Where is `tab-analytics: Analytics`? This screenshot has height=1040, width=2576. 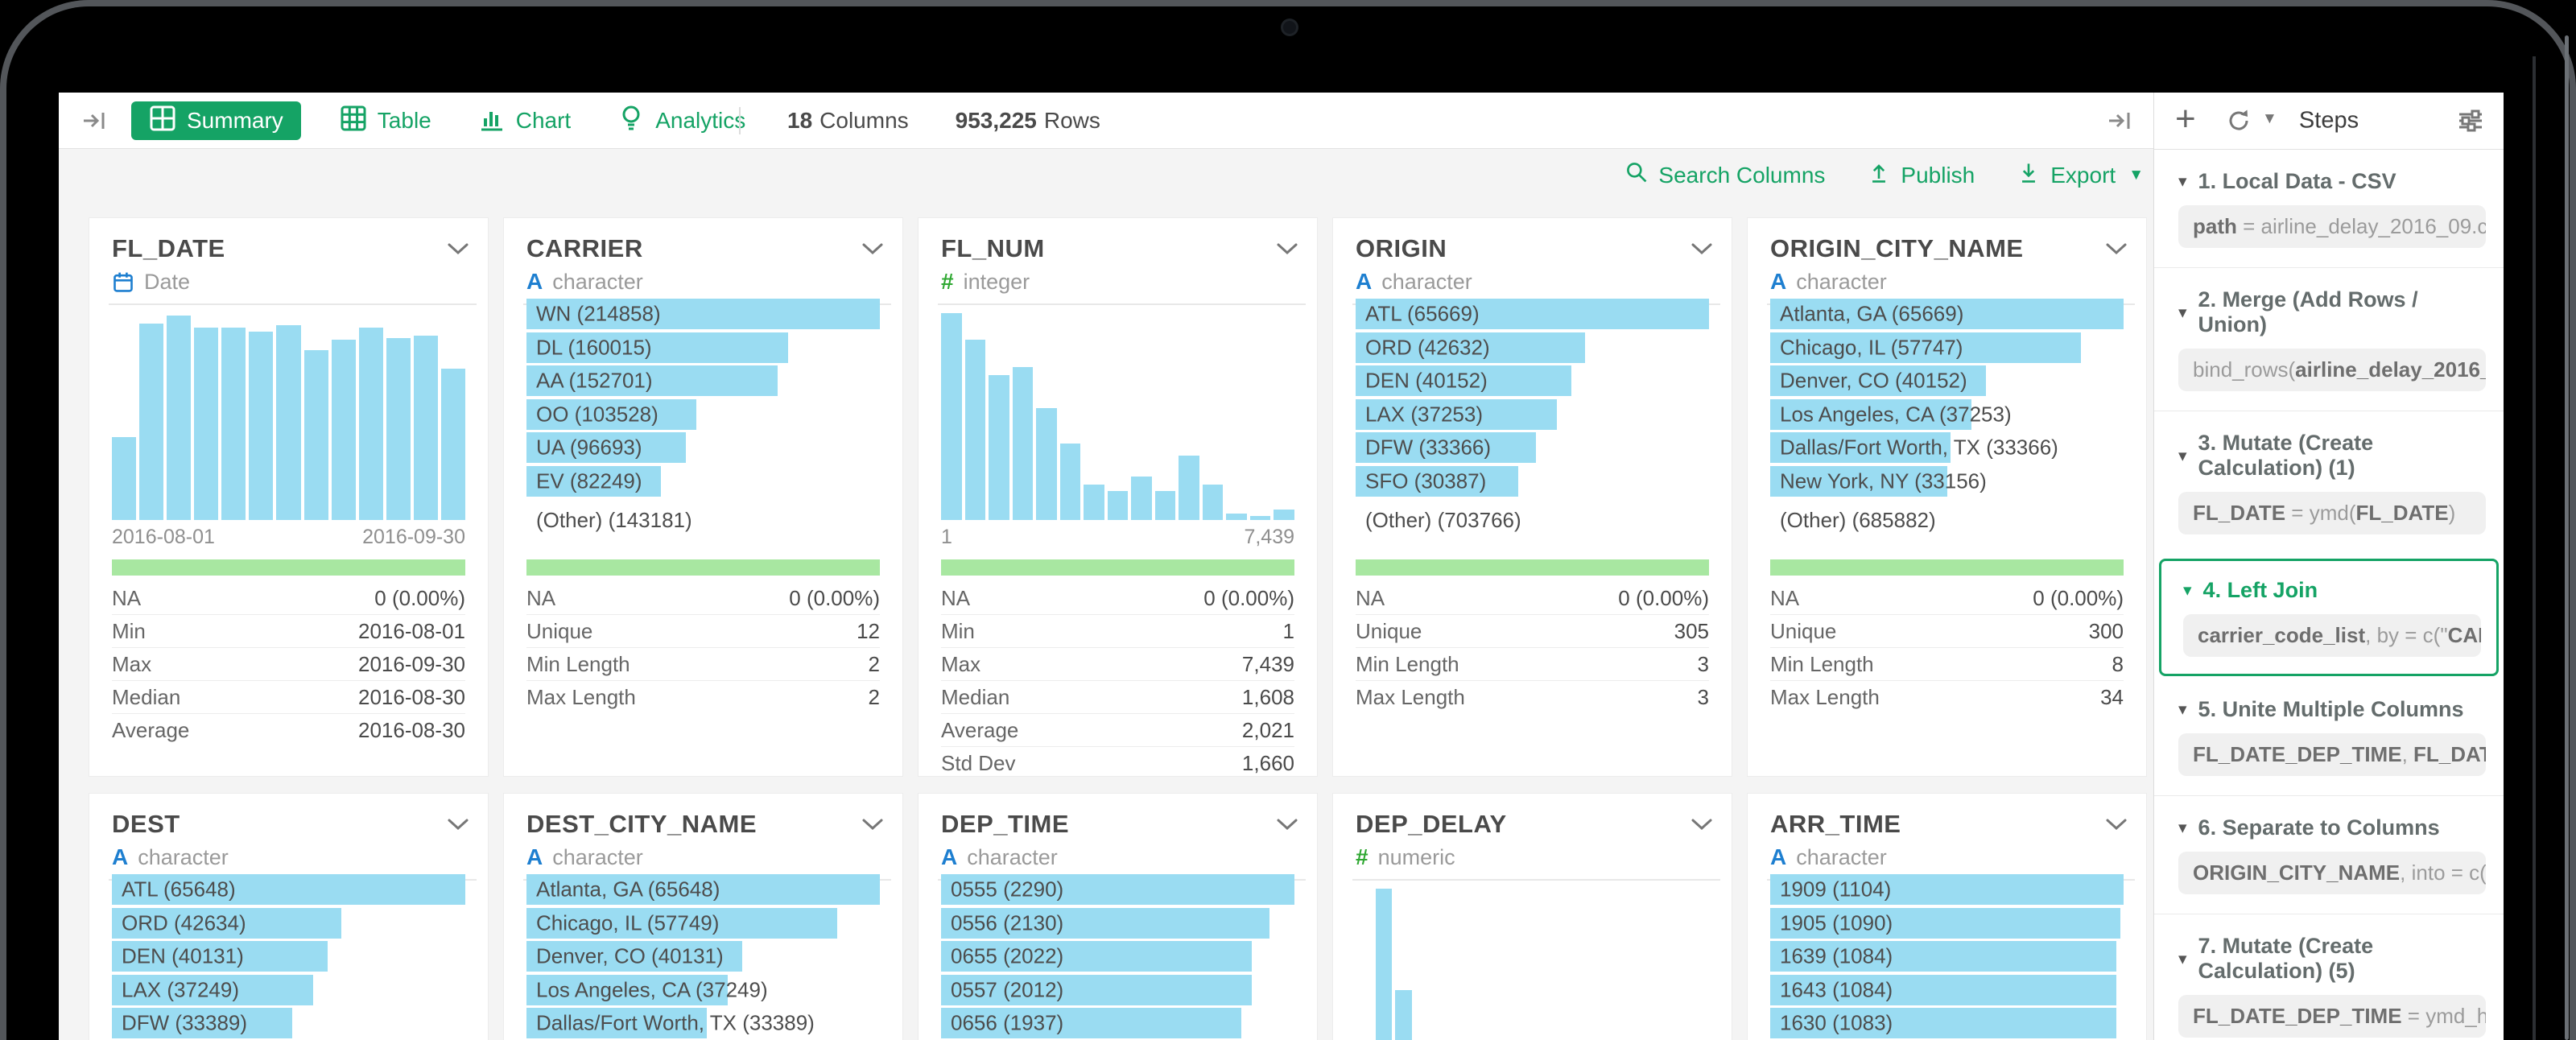
tab-analytics: Analytics is located at coordinates (681, 121).